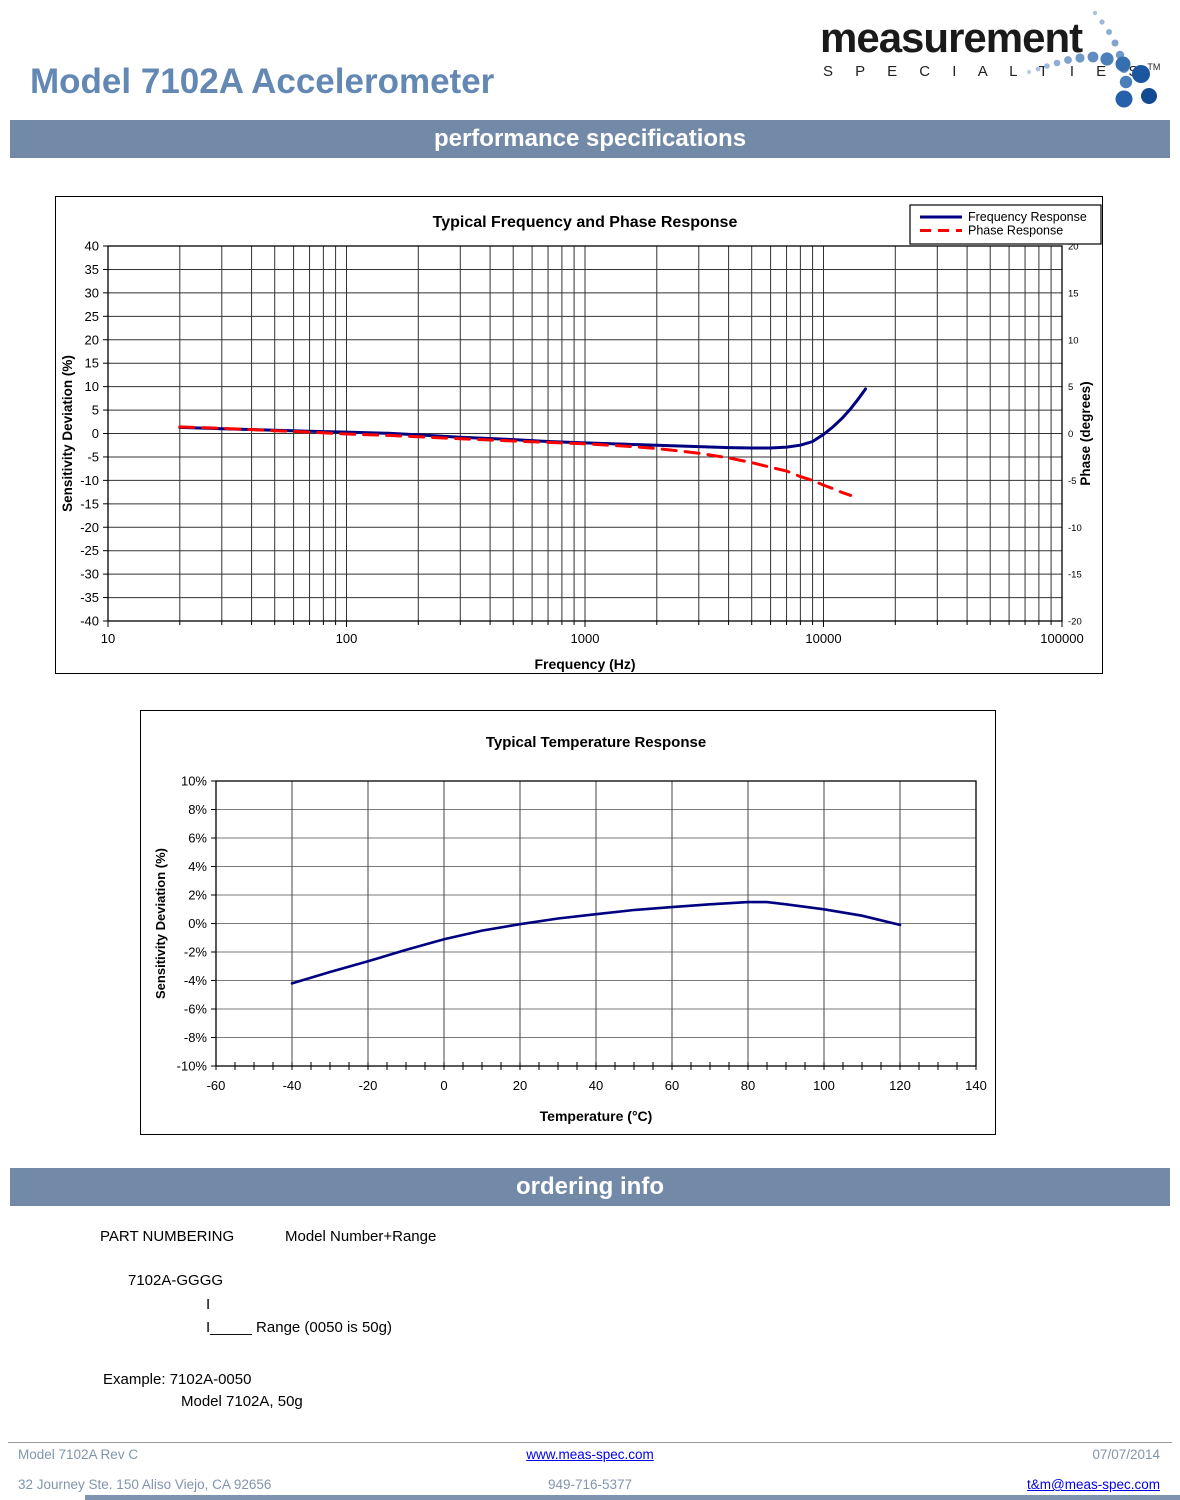  I want to click on y-left-tick-label: -20, so click(89, 527).